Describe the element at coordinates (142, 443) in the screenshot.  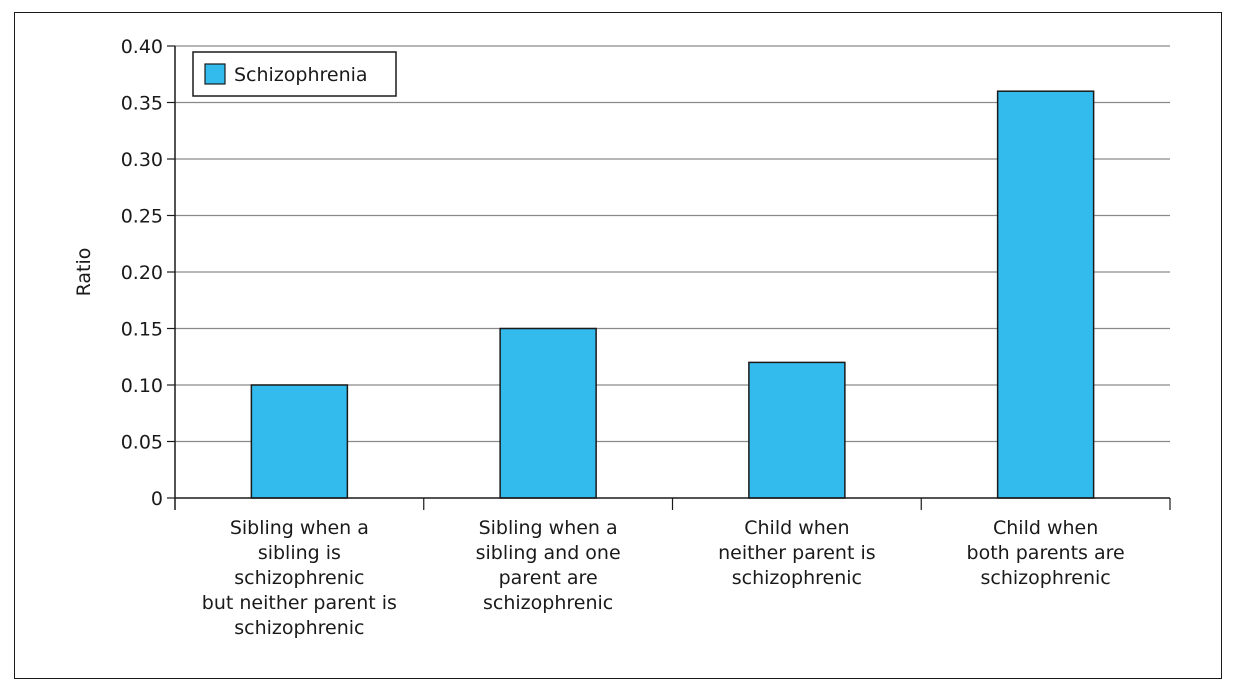
I see `y-tick-label: 0.05` at that location.